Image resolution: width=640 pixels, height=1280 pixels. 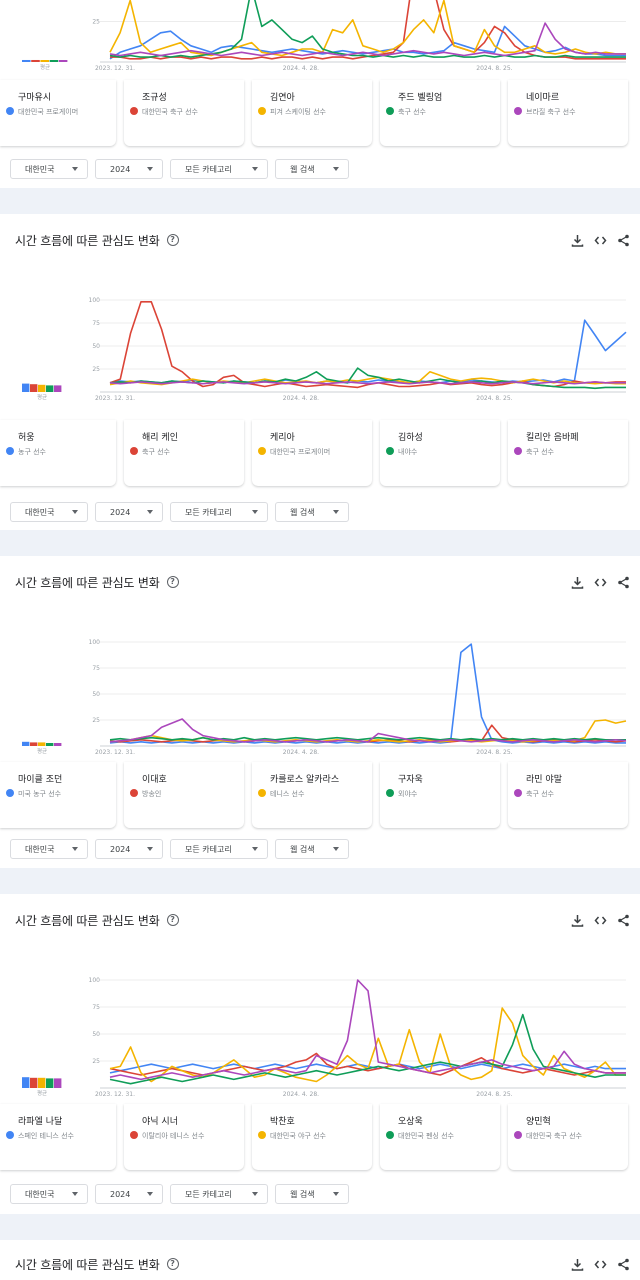 What do you see at coordinates (95, 980) in the screenshot?
I see `y-tick-label: 100` at bounding box center [95, 980].